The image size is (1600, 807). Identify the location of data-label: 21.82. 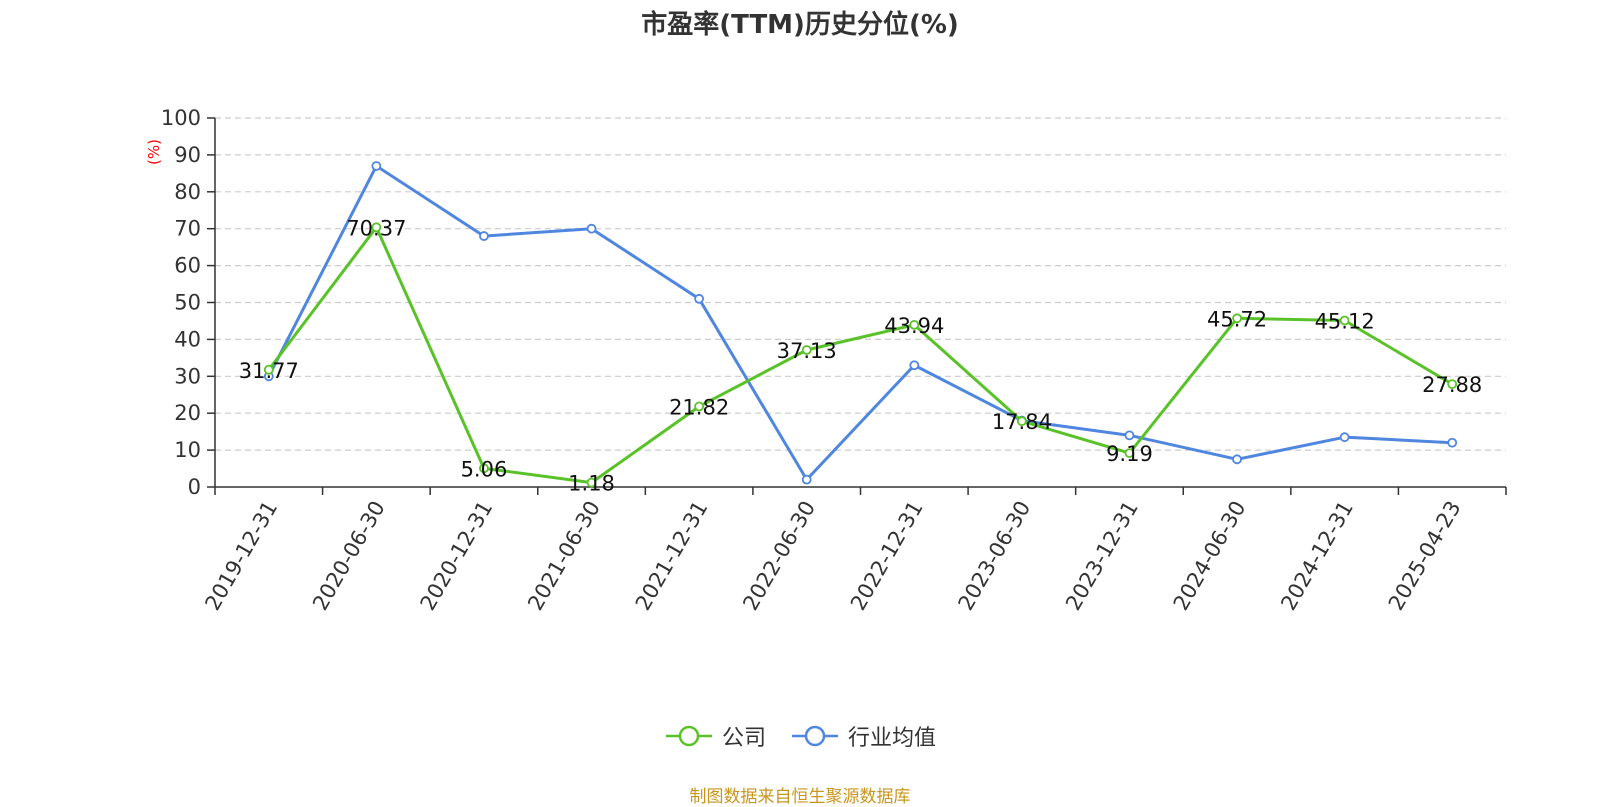
(699, 407).